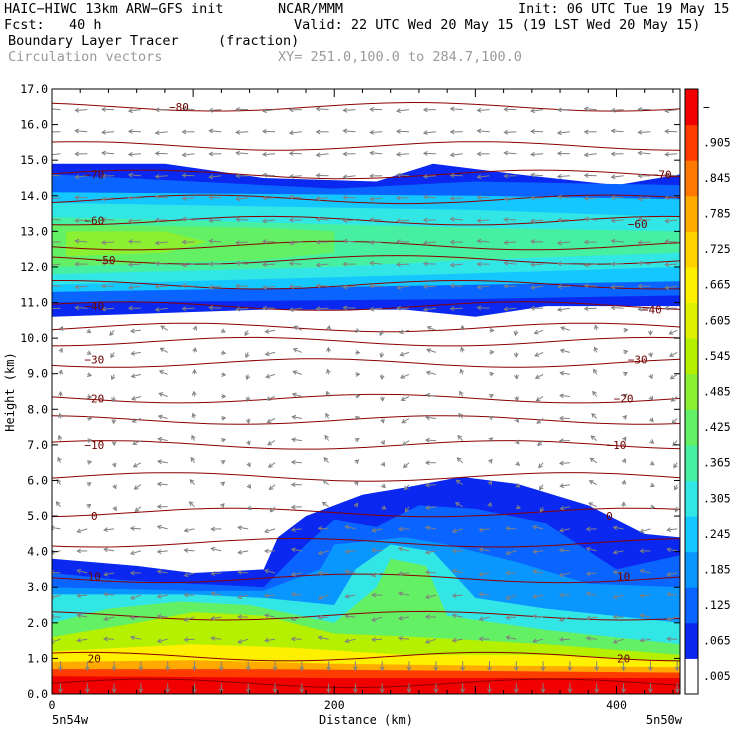 The image size is (740, 740). What do you see at coordinates (37, 445) in the screenshot?
I see `y-tick-label: 7.0` at bounding box center [37, 445].